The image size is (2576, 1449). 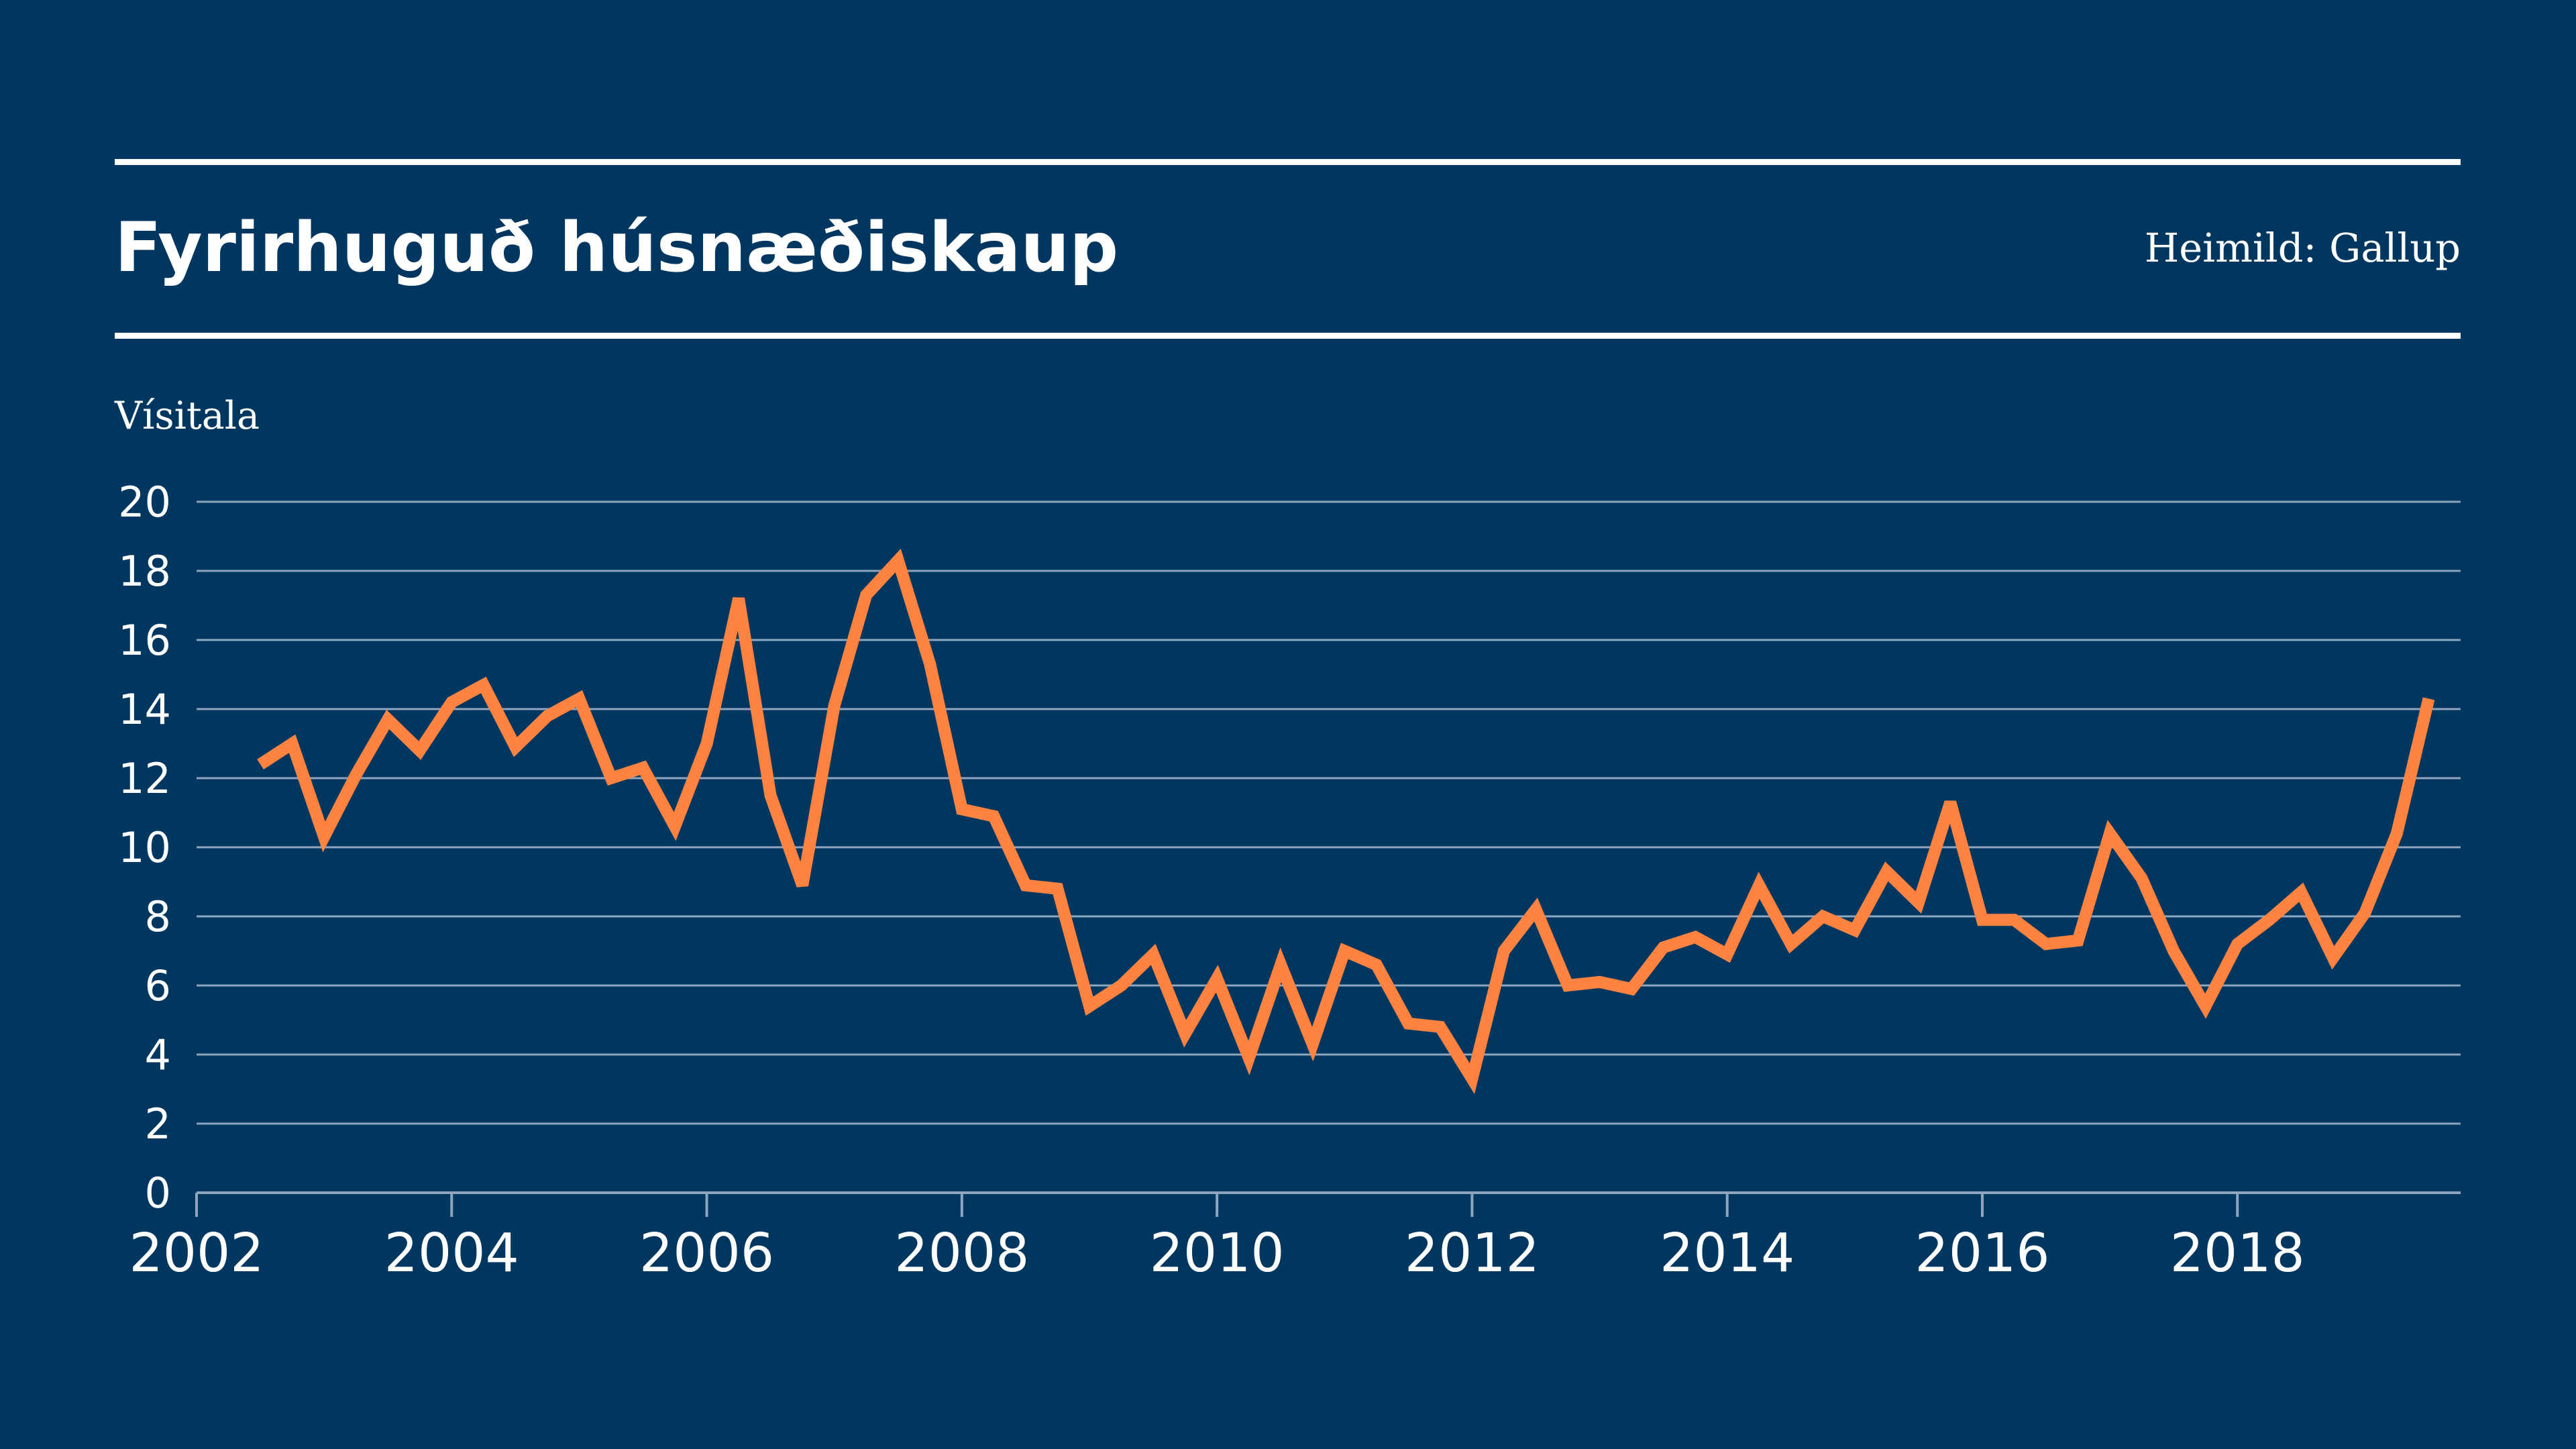 I want to click on x-tick-label: 2016, so click(x=1982, y=1253).